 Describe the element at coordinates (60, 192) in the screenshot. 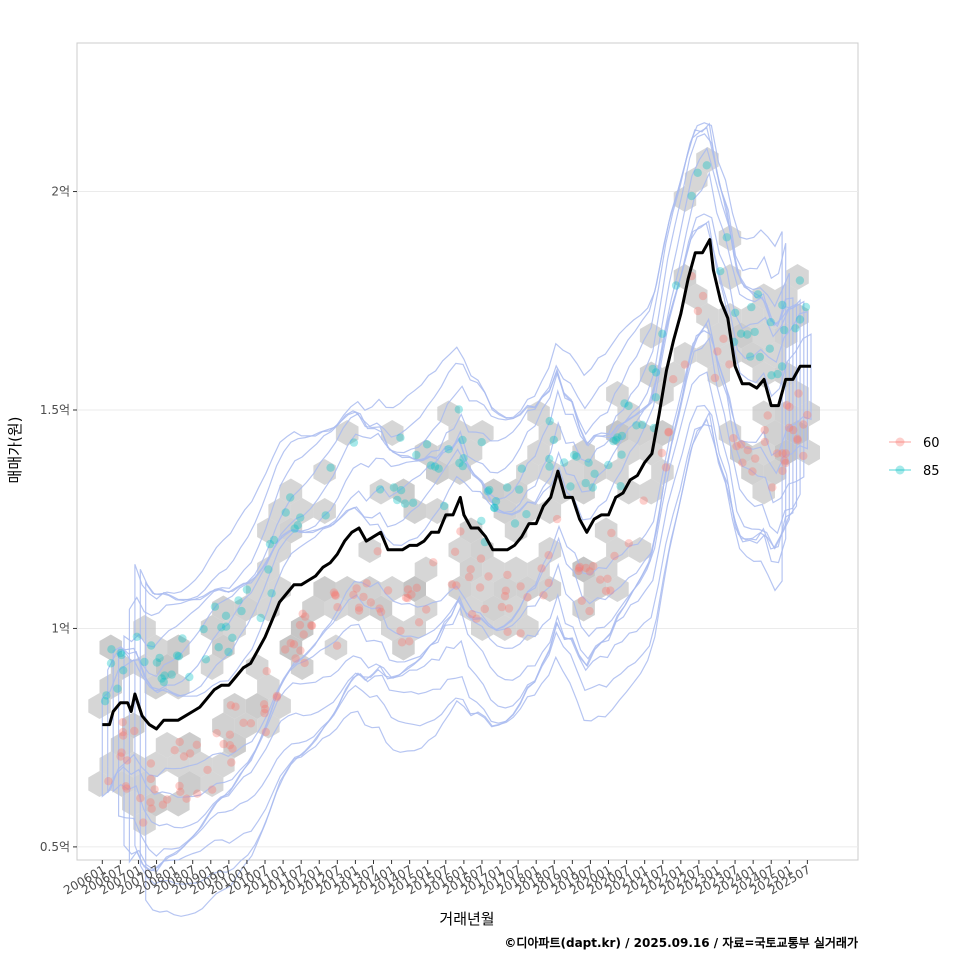

I see `y-tick-label: 2억` at that location.